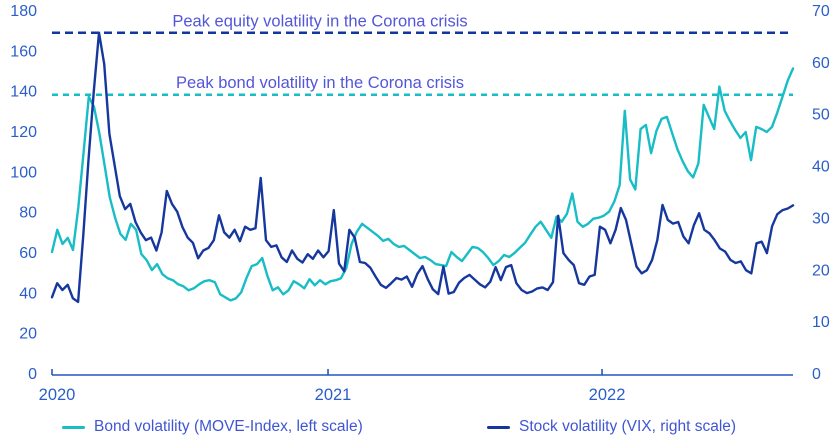 The height and width of the screenshot is (447, 840). What do you see at coordinates (28, 293) in the screenshot?
I see `y-left-tick-label: 40` at bounding box center [28, 293].